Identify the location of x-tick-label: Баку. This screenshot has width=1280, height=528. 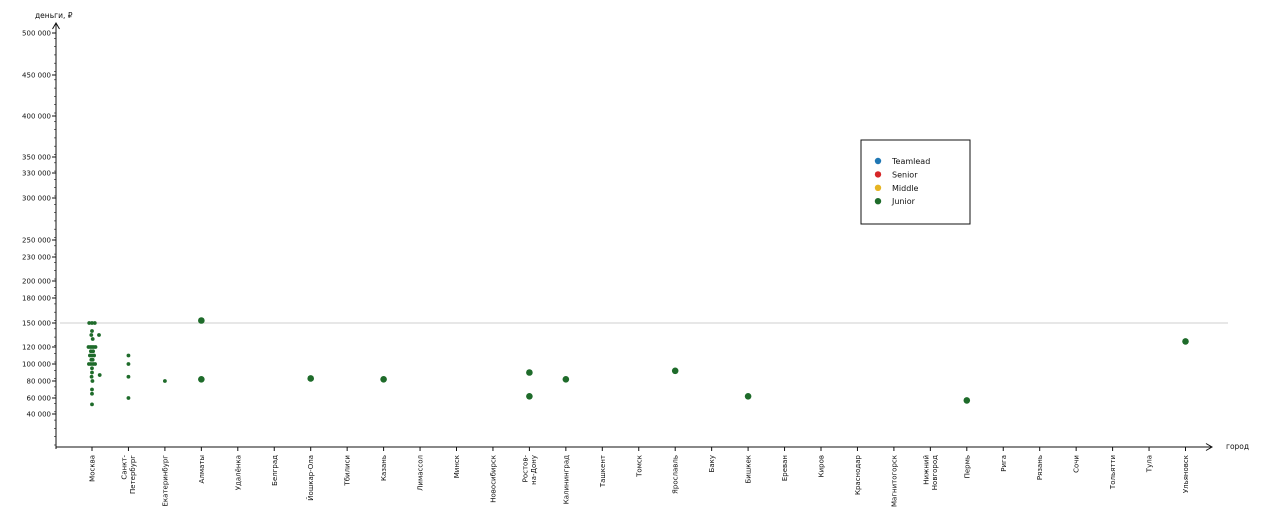
(712, 463).